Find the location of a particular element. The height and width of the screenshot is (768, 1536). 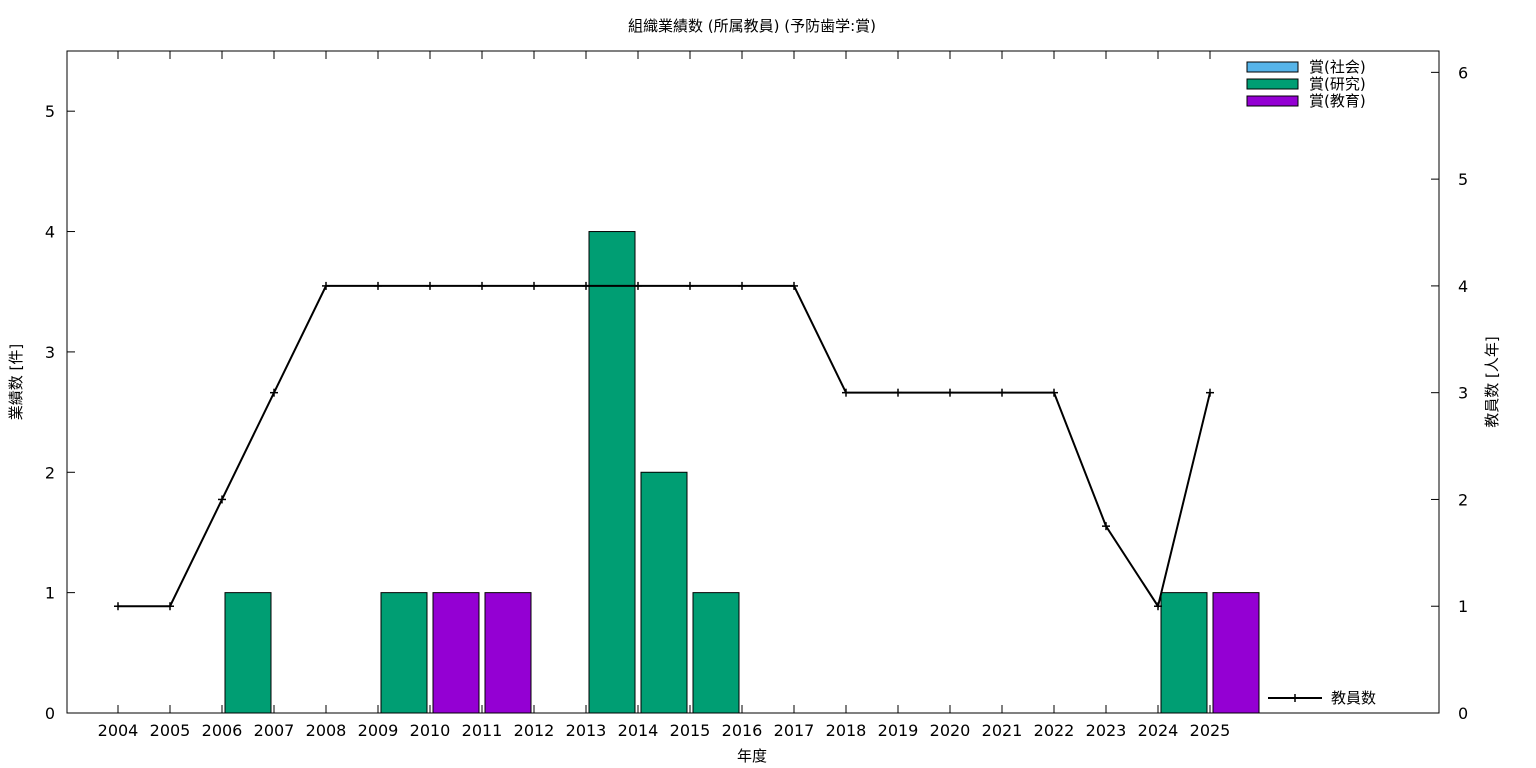

y2-tick-label: 6 is located at coordinates (1463, 72).